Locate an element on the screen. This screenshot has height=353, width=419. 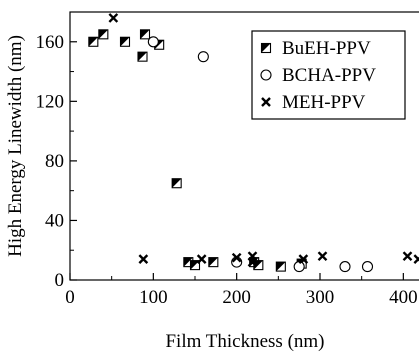
y-tick-label: 0 is located at coordinates (60, 280).